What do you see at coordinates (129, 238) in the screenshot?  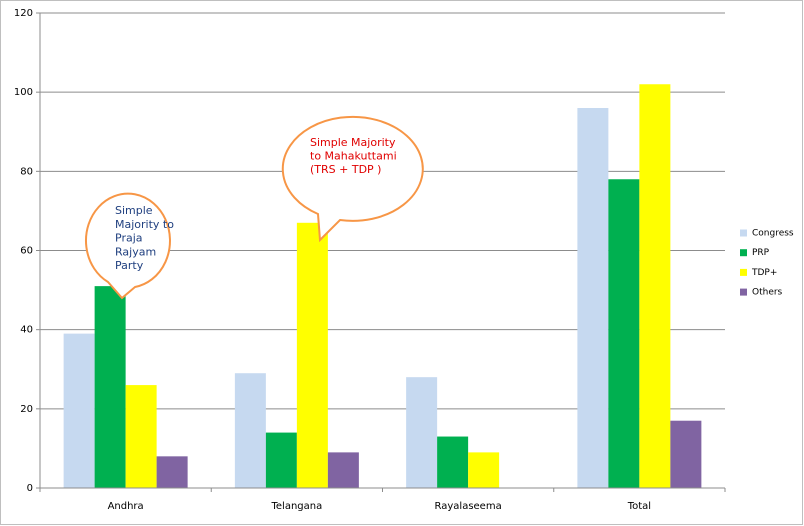 I see `annotation-text: Praja` at bounding box center [129, 238].